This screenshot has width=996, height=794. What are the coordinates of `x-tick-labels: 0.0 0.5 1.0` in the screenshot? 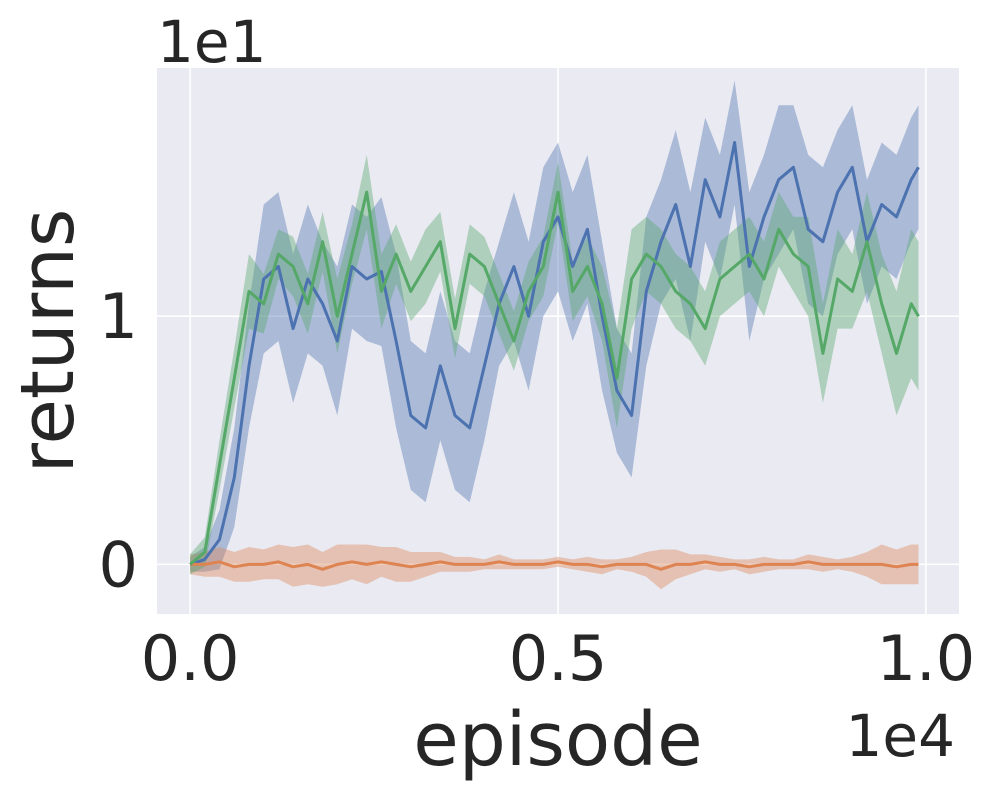 It's located at (558, 658).